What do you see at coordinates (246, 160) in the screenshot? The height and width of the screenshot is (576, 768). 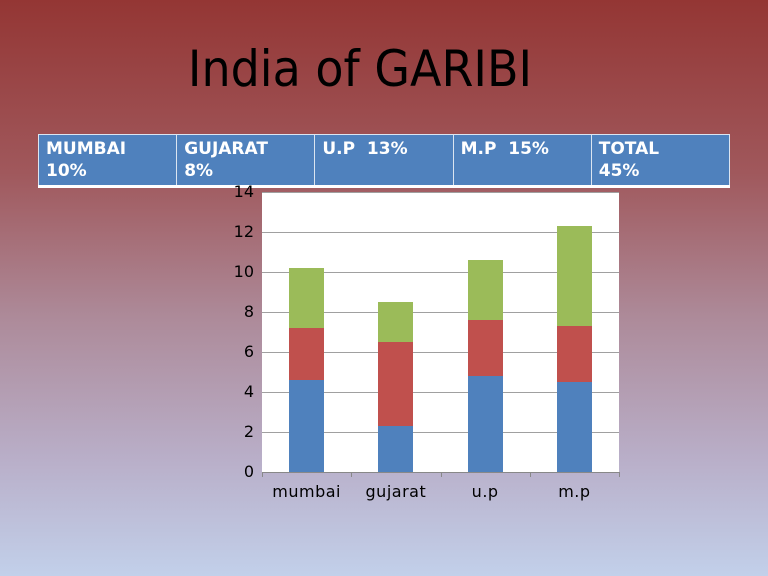 I see `summary-cell-gujarat: GUJARAT 8%` at bounding box center [246, 160].